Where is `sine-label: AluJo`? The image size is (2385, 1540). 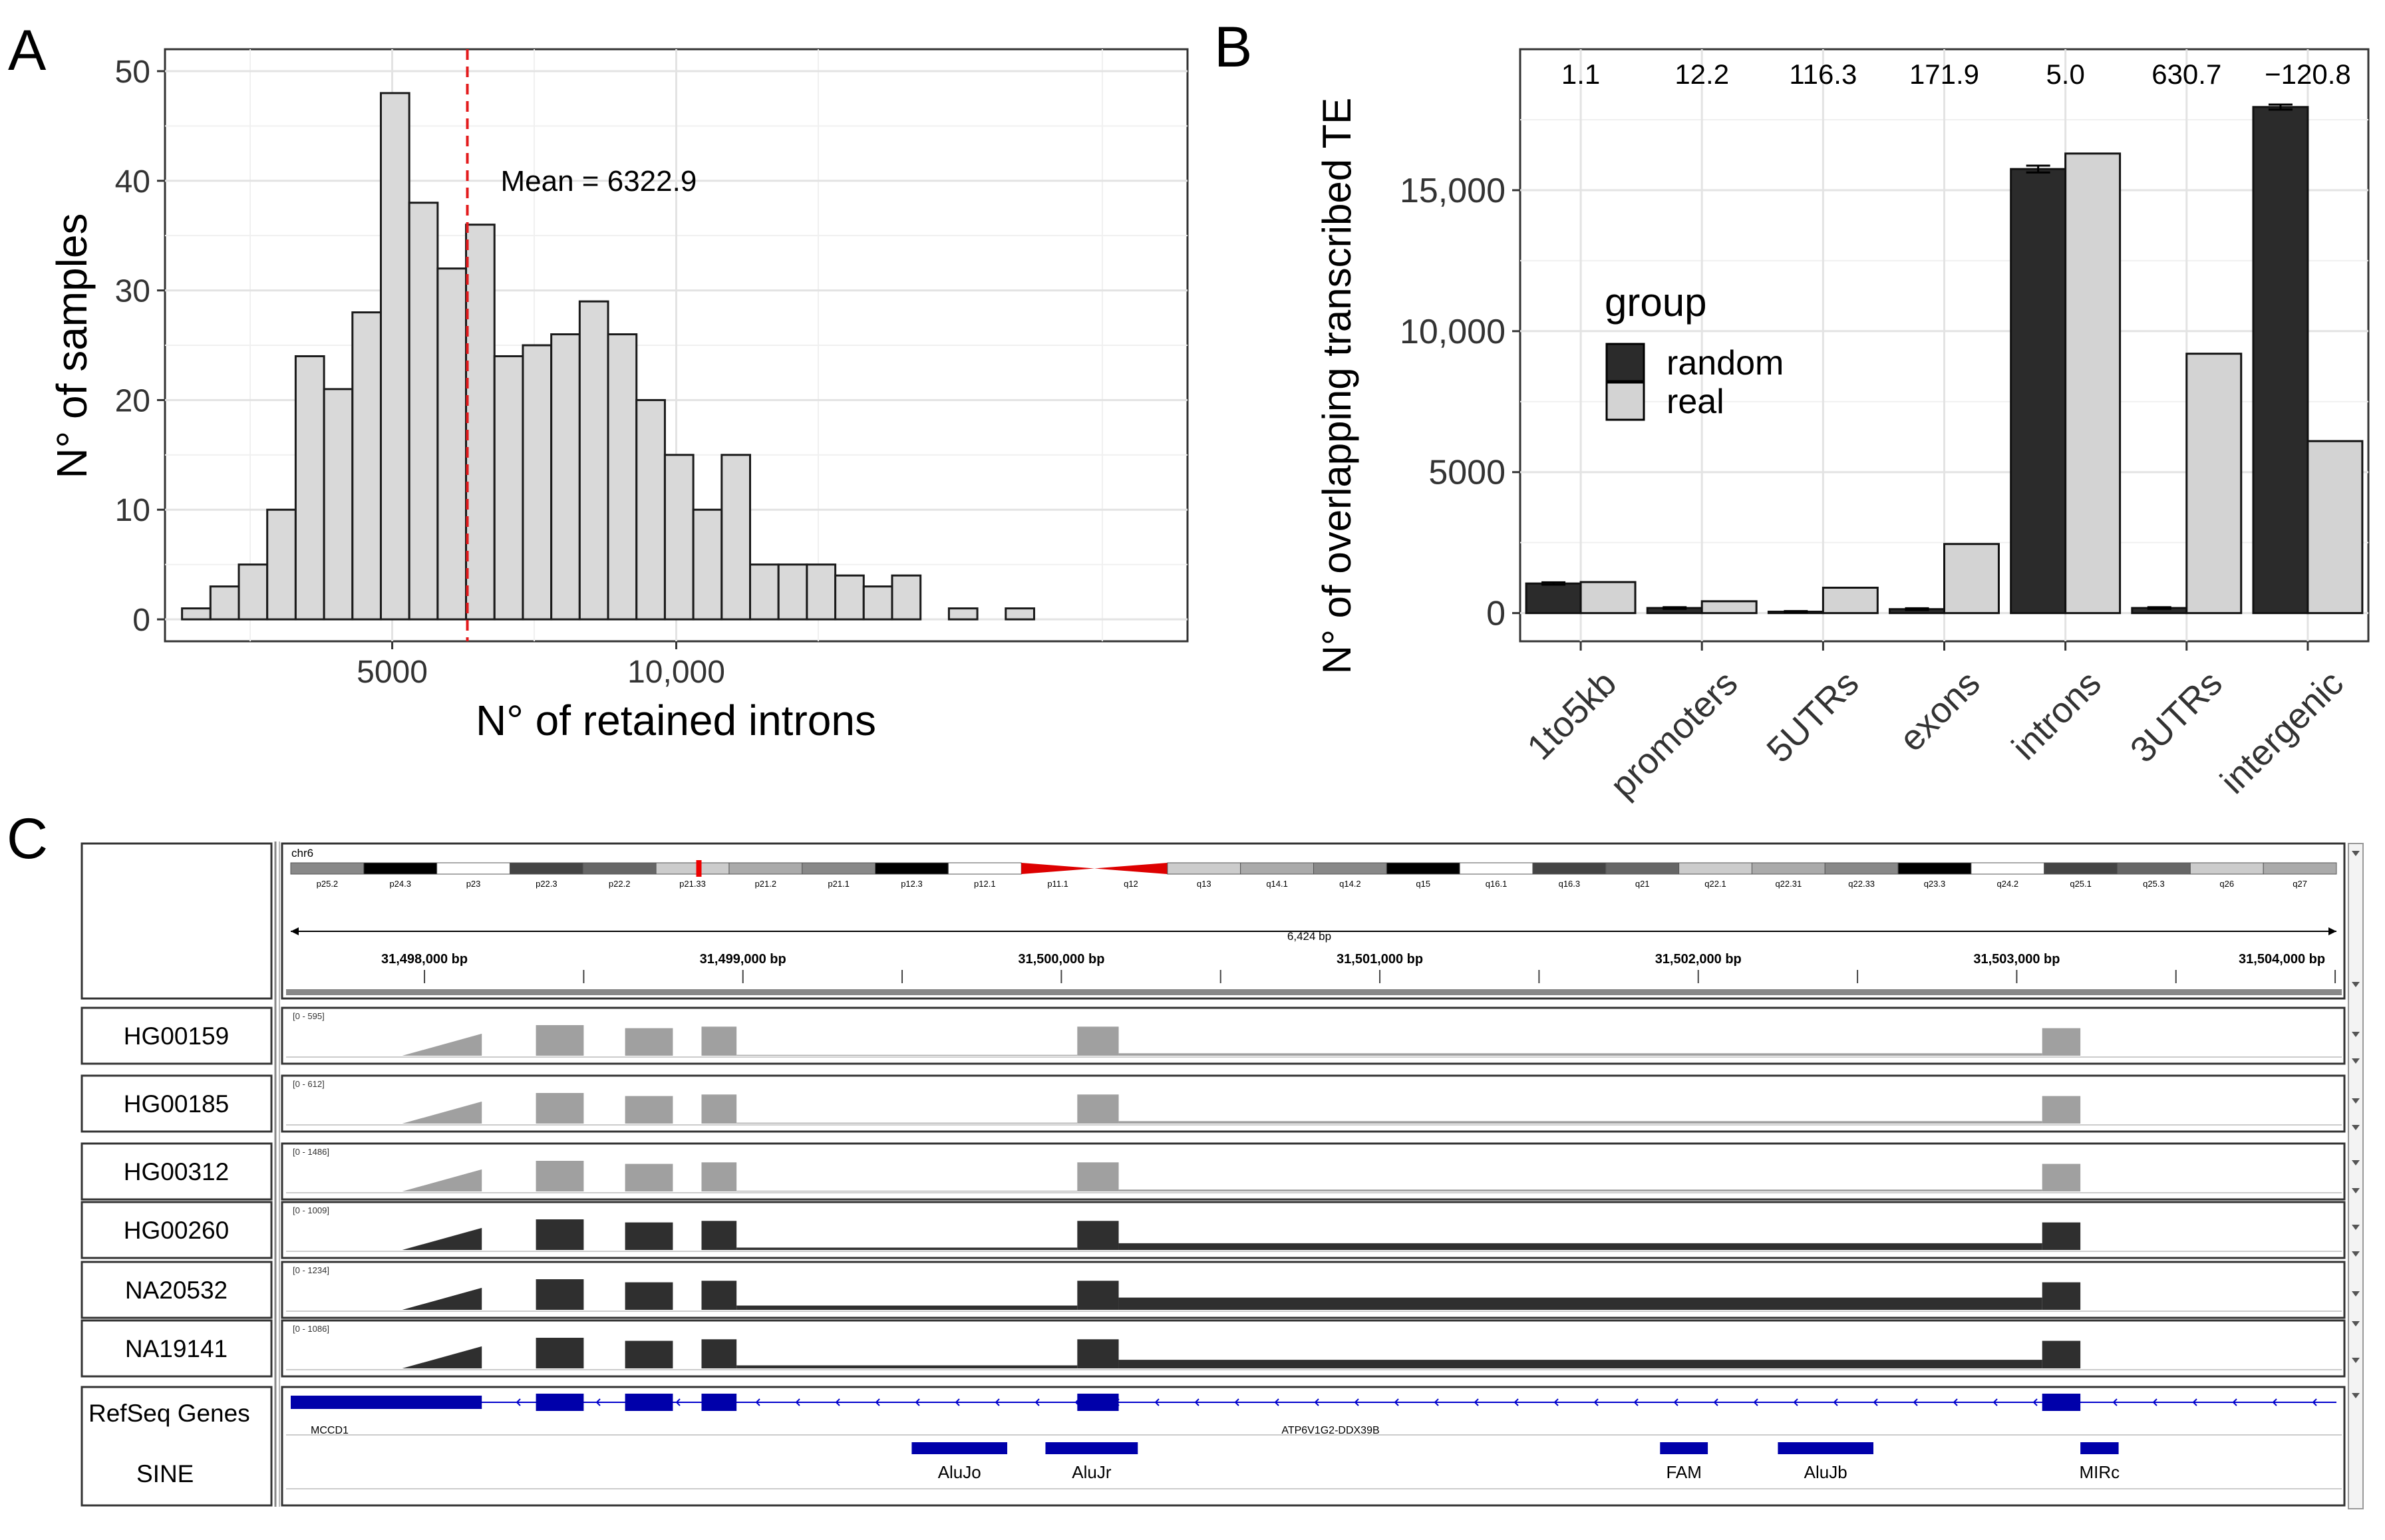
sine-label: AluJo is located at coordinates (960, 1472).